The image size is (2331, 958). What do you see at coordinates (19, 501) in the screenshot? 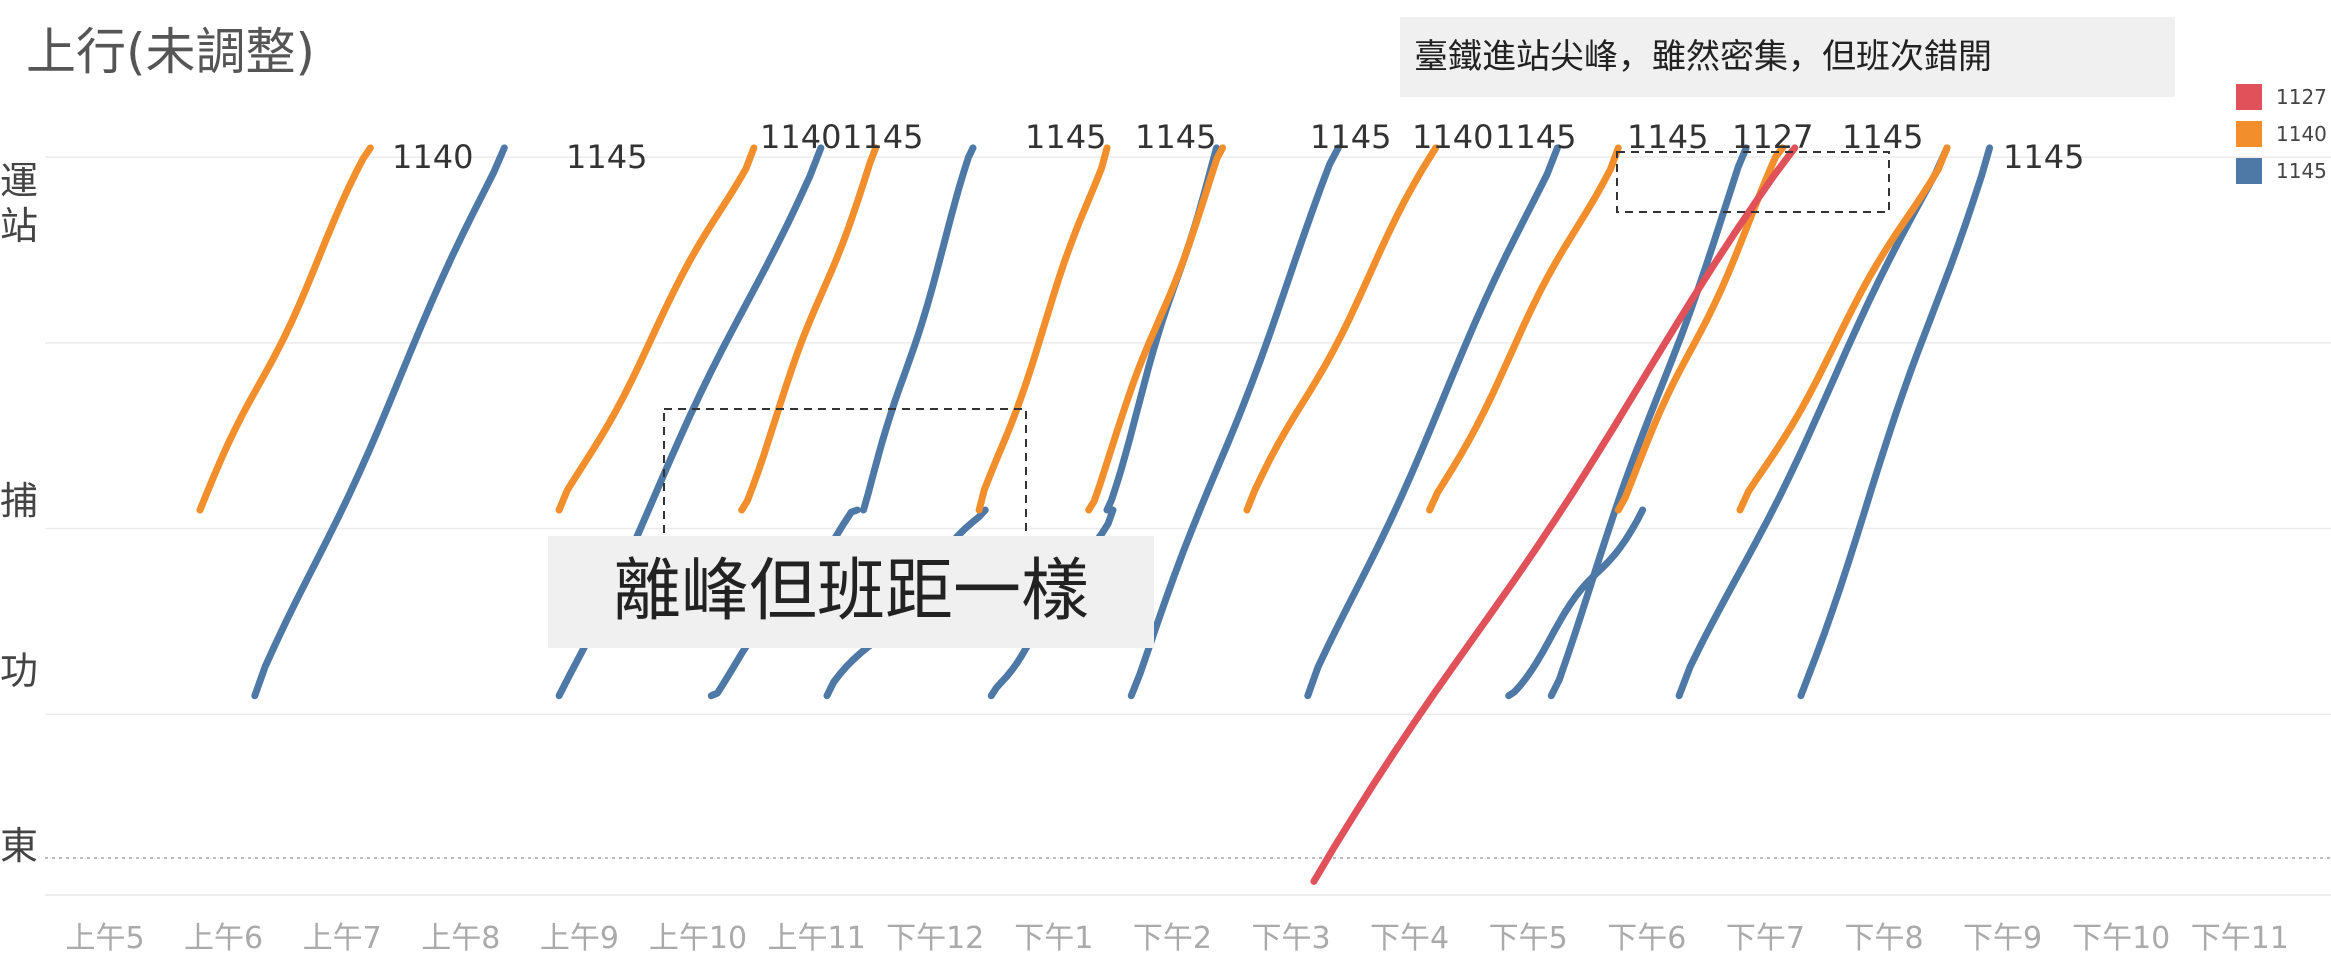
I see `y-label-2: 捕` at bounding box center [19, 501].